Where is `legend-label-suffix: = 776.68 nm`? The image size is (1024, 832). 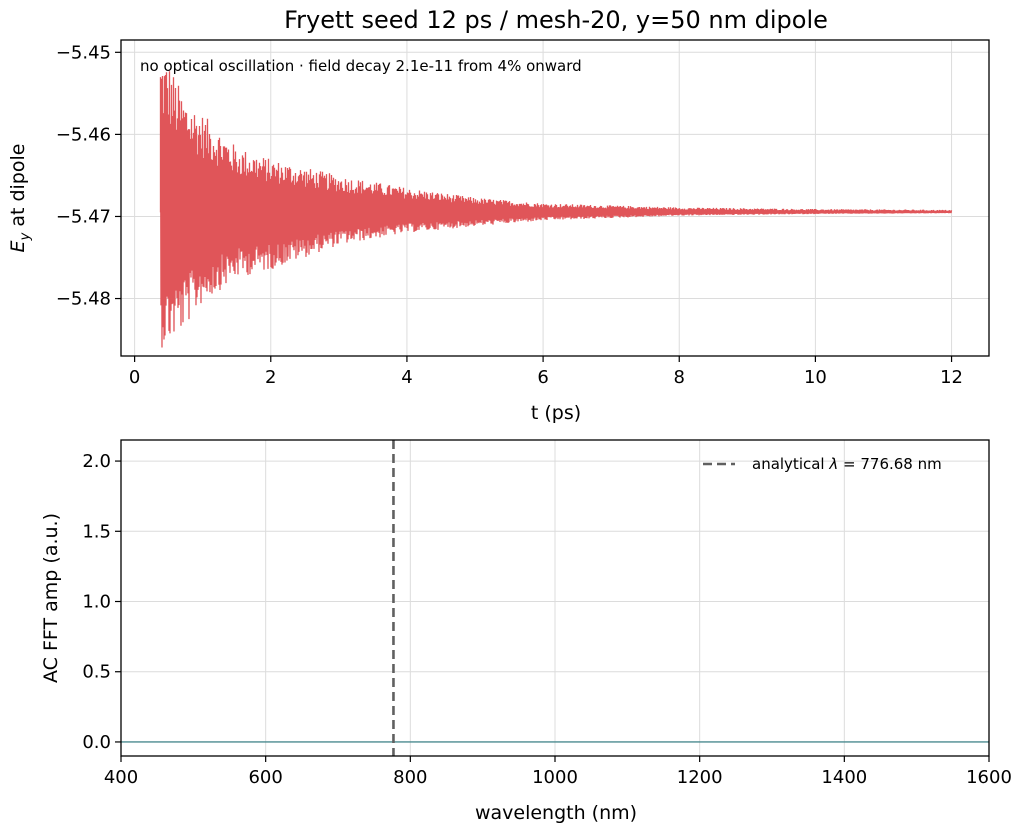 legend-label-suffix: = 776.68 nm is located at coordinates (889, 464).